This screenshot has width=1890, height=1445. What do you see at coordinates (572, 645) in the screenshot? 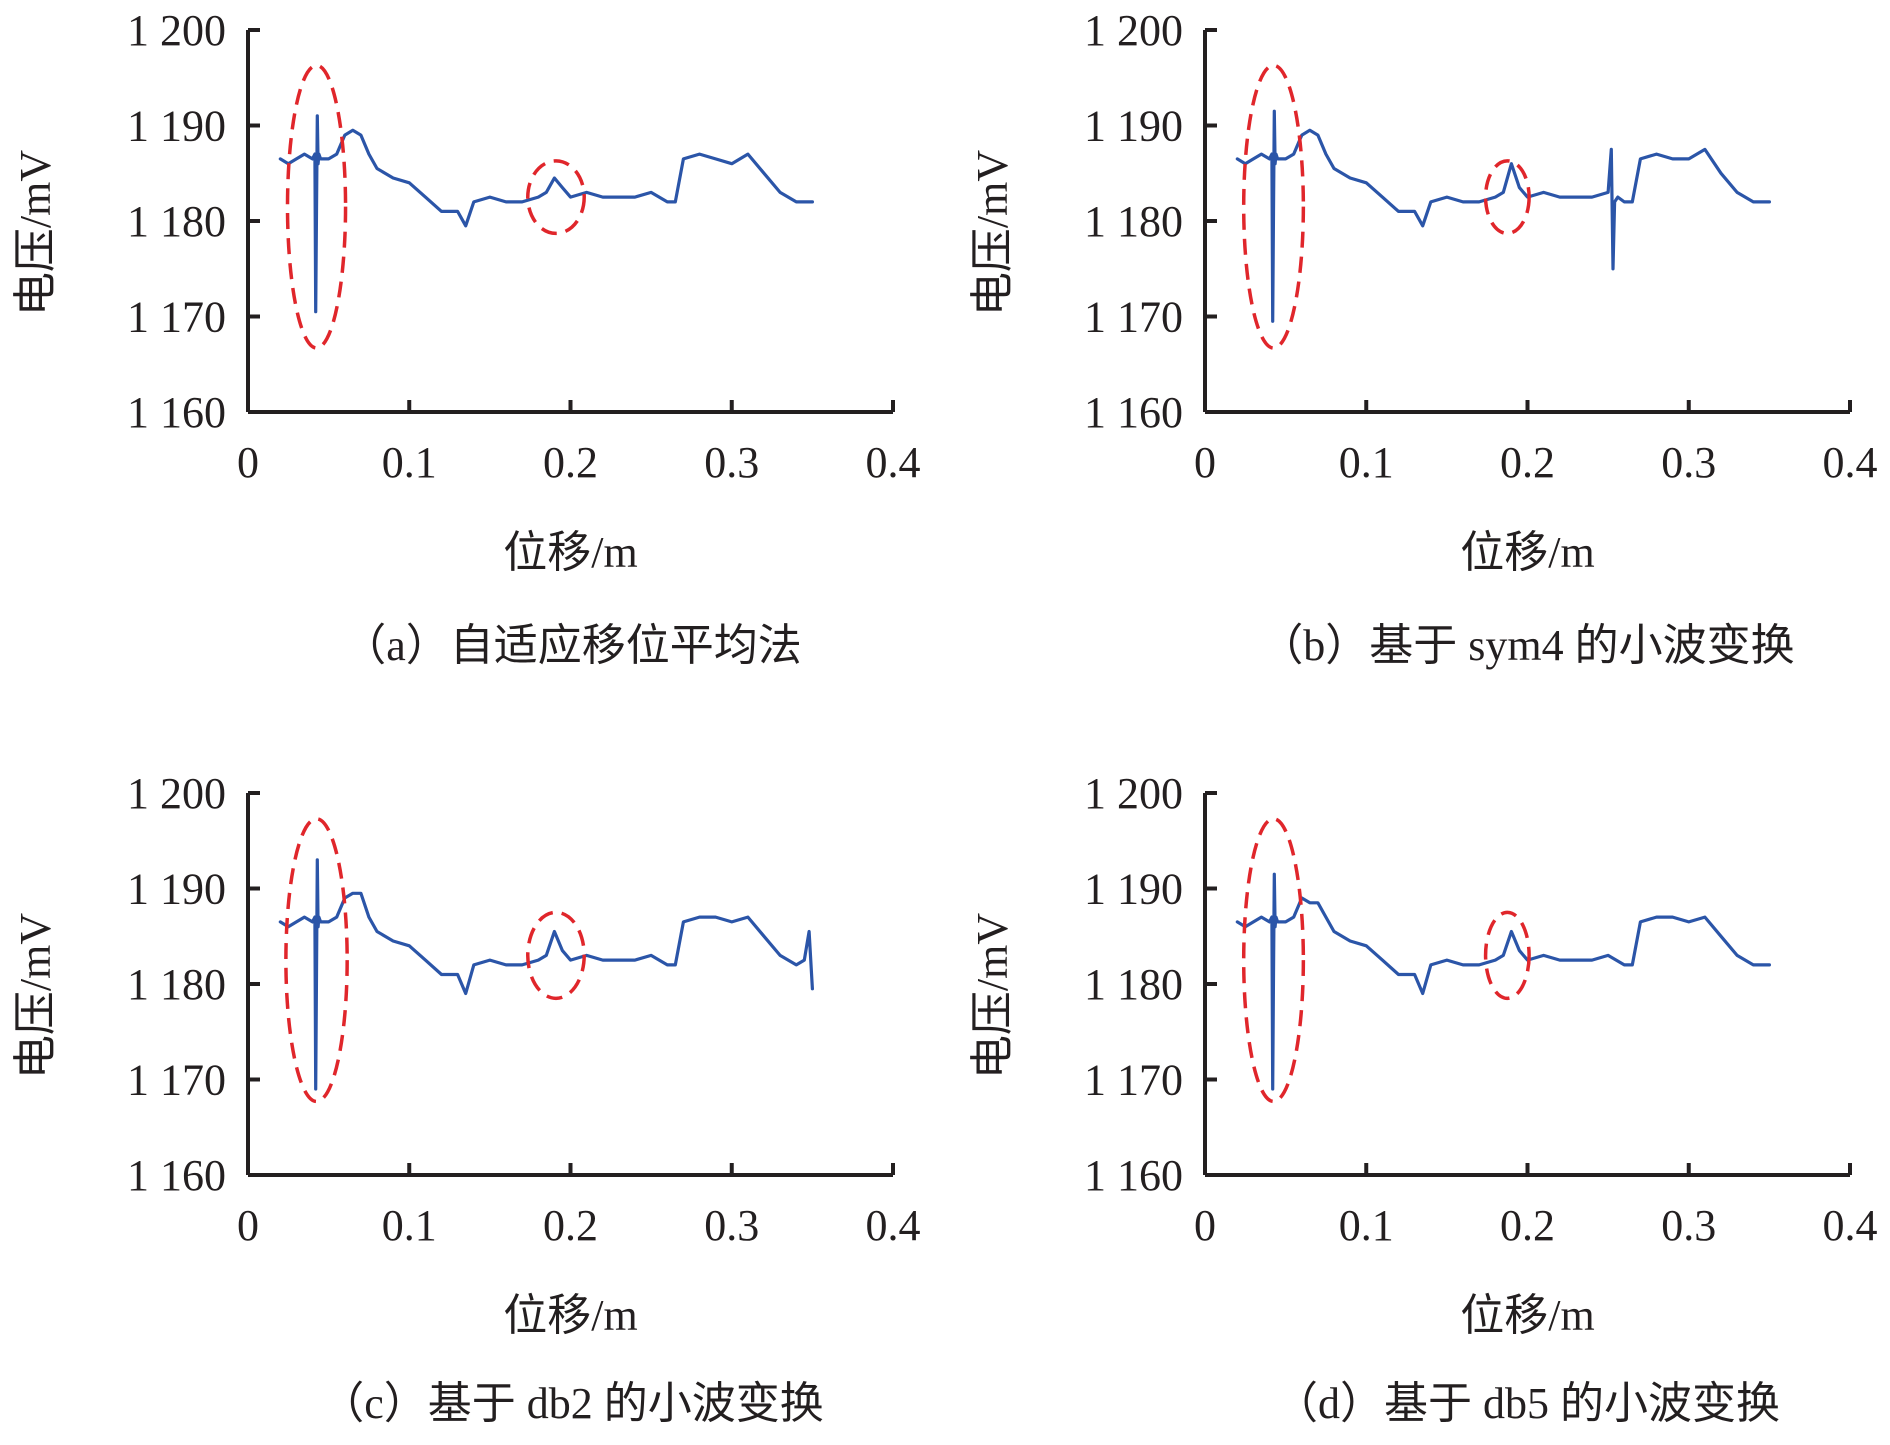
I see `panel-caption: （a）自适应移位平均法` at bounding box center [572, 645].